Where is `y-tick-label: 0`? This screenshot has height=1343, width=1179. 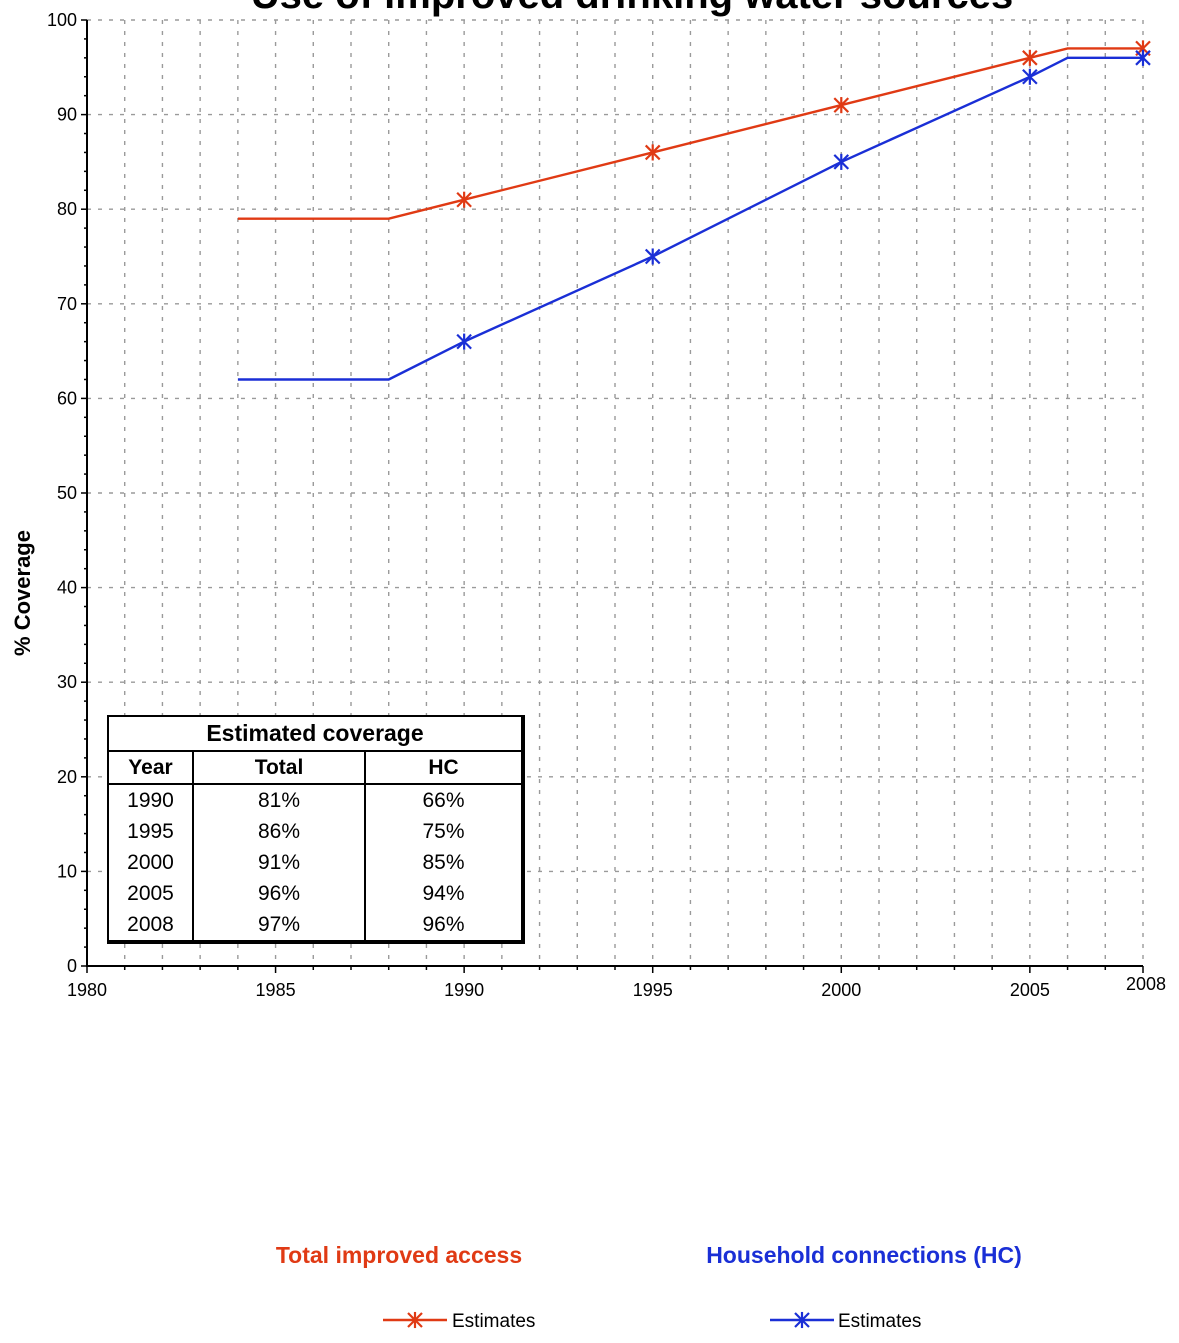
y-tick-label: 0 is located at coordinates (72, 966).